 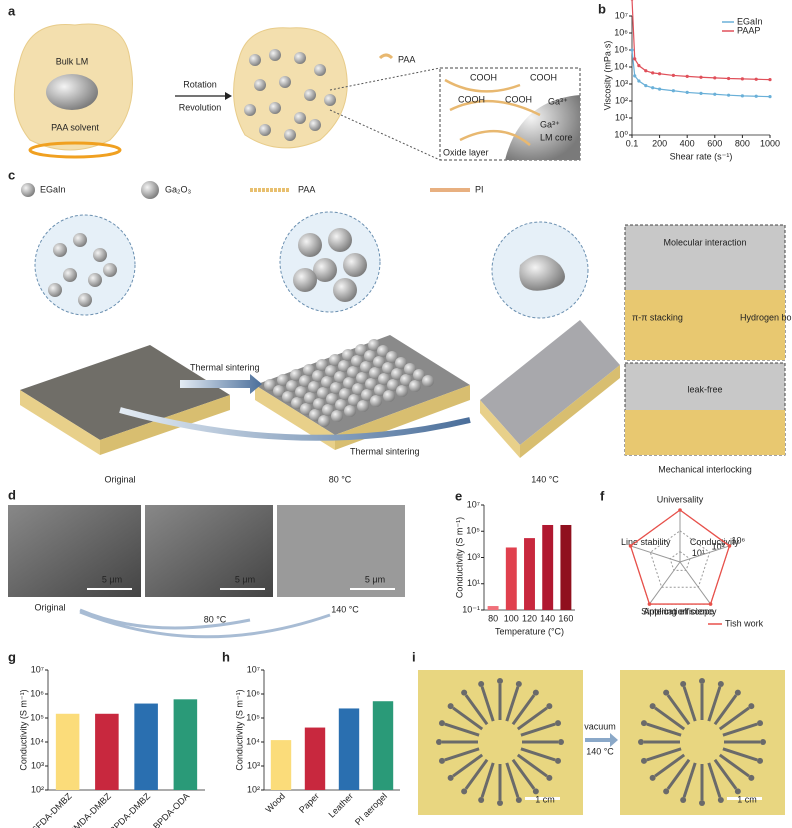 What do you see at coordinates (12, 494) in the screenshot?
I see `panel-letter: d` at bounding box center [12, 494].